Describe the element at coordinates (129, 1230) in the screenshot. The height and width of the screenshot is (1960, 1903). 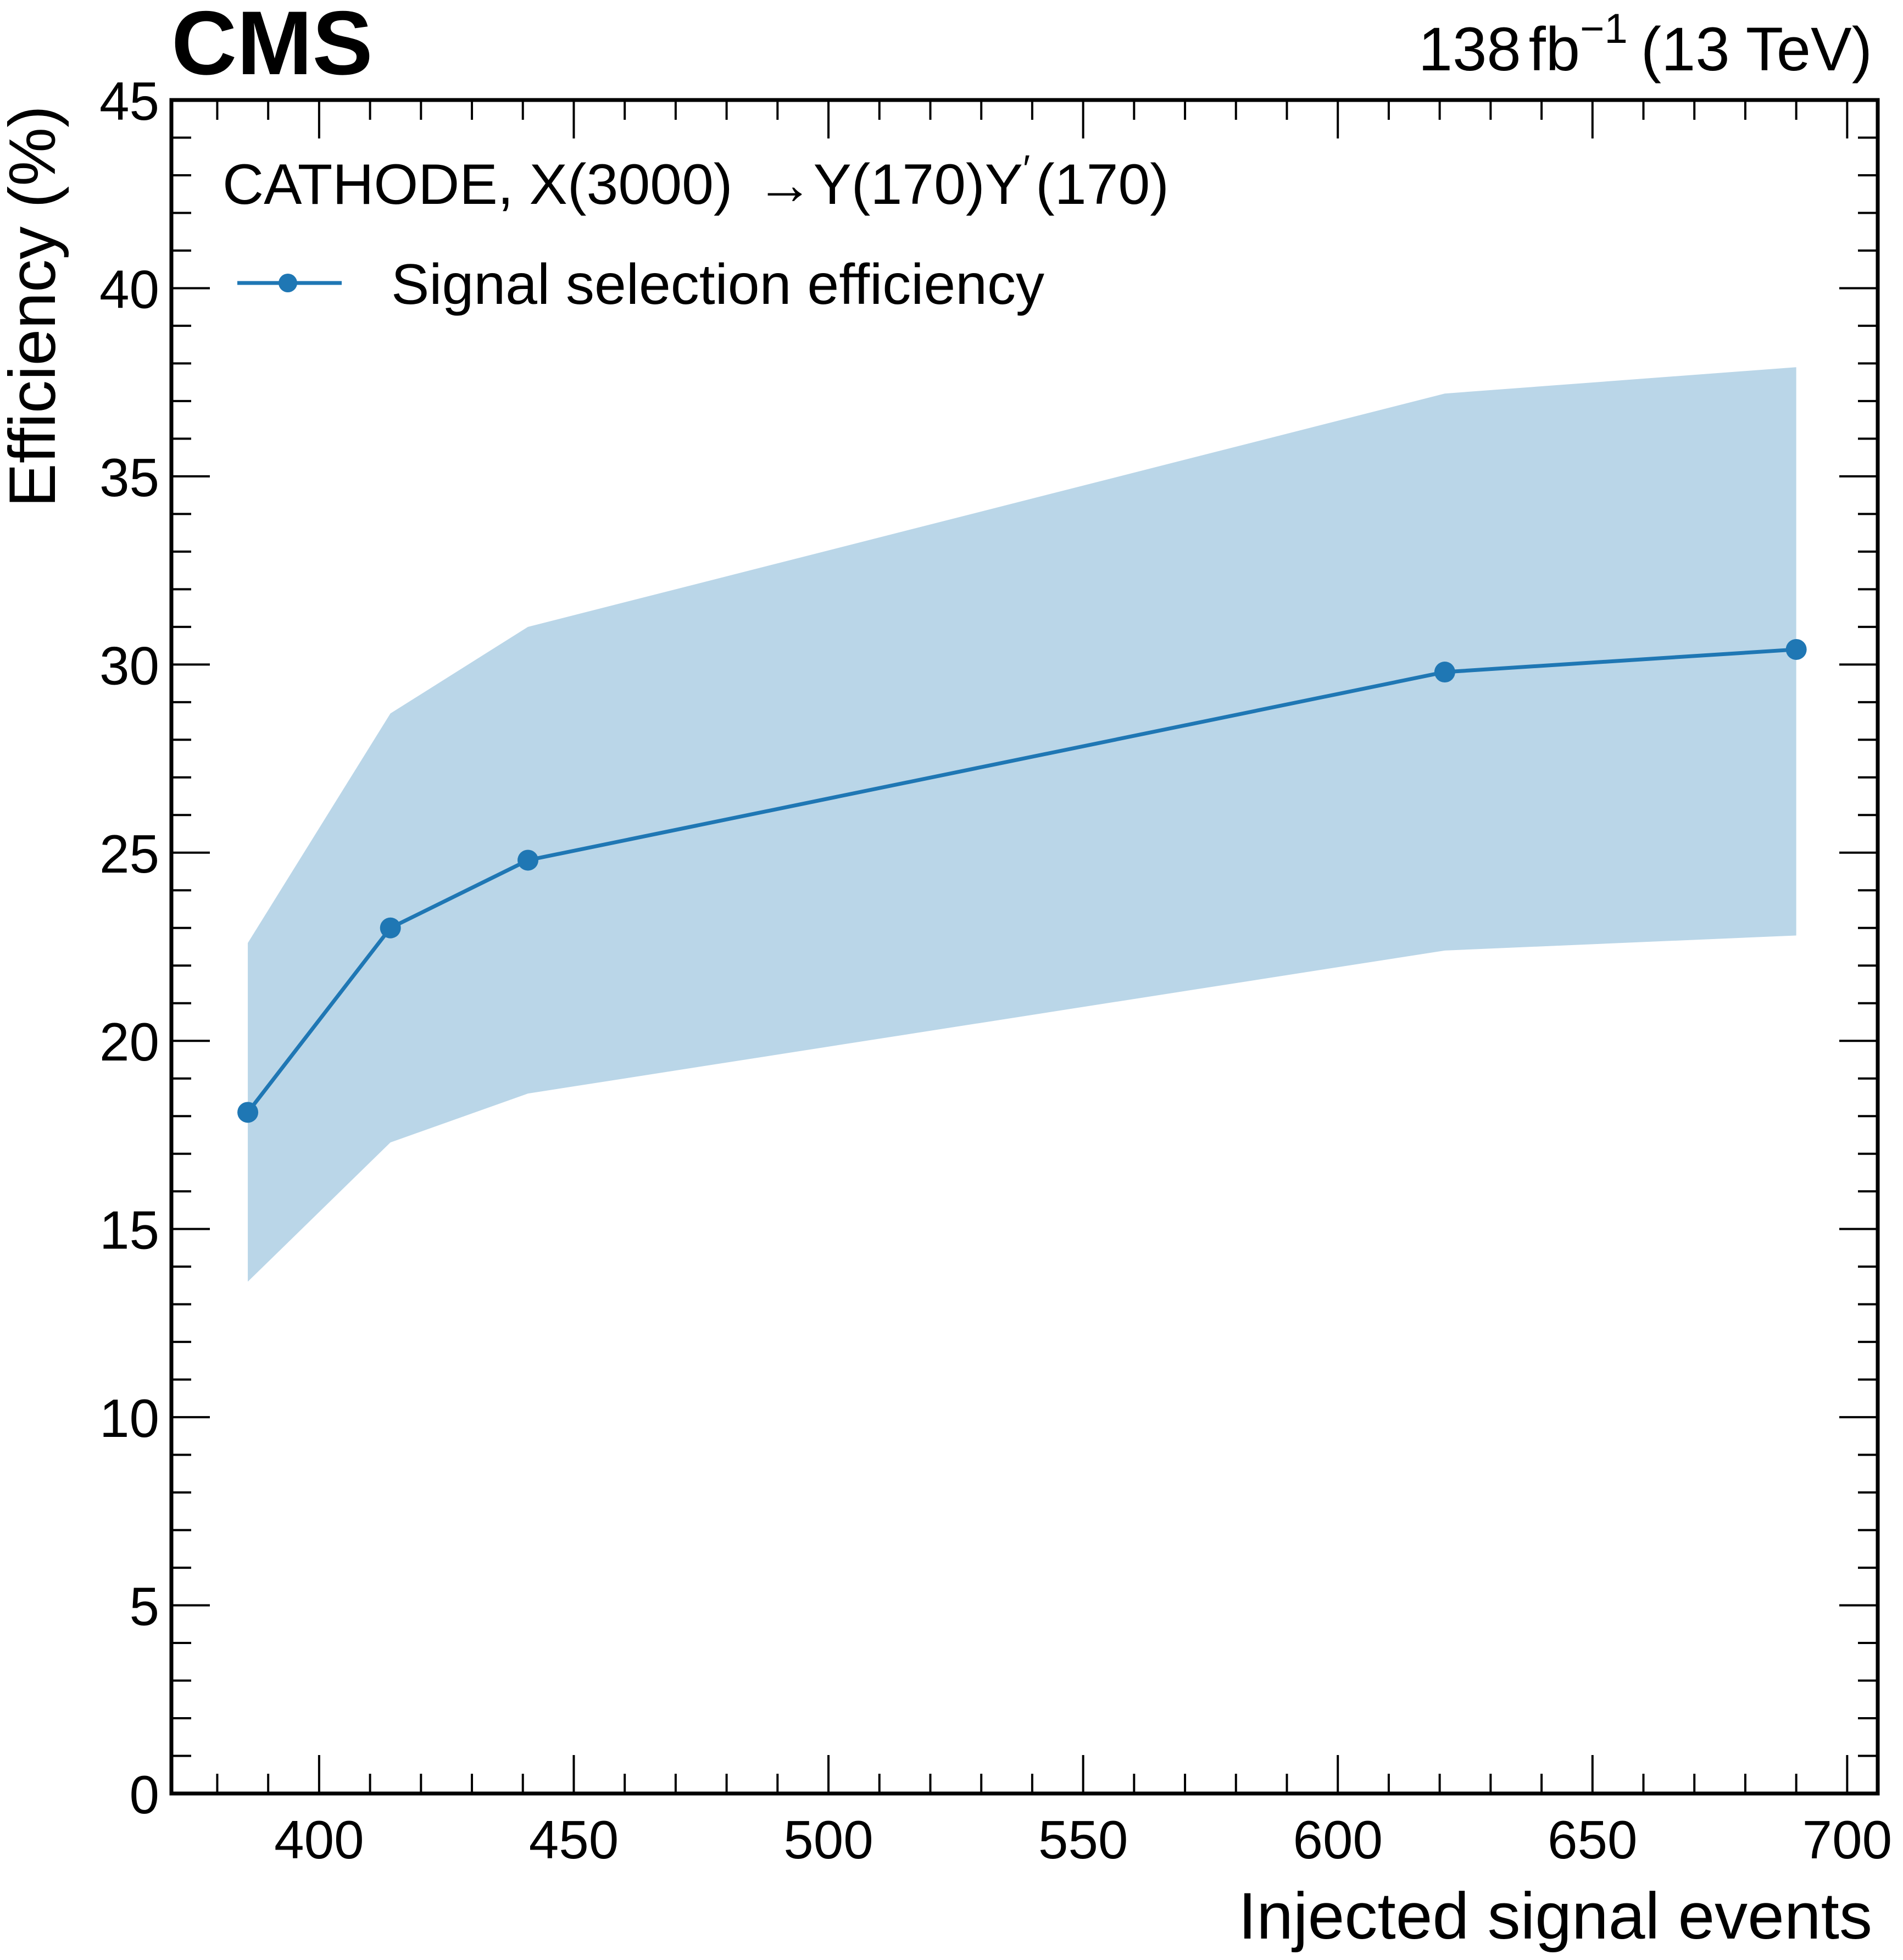
I see `y-tick-label: 15` at that location.